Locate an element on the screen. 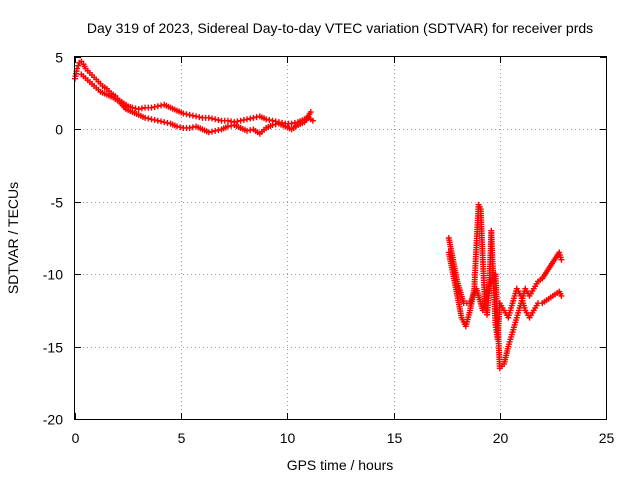 The height and width of the screenshot is (480, 640). y-axis-label: SDTVAR / TECUs is located at coordinates (13, 238).